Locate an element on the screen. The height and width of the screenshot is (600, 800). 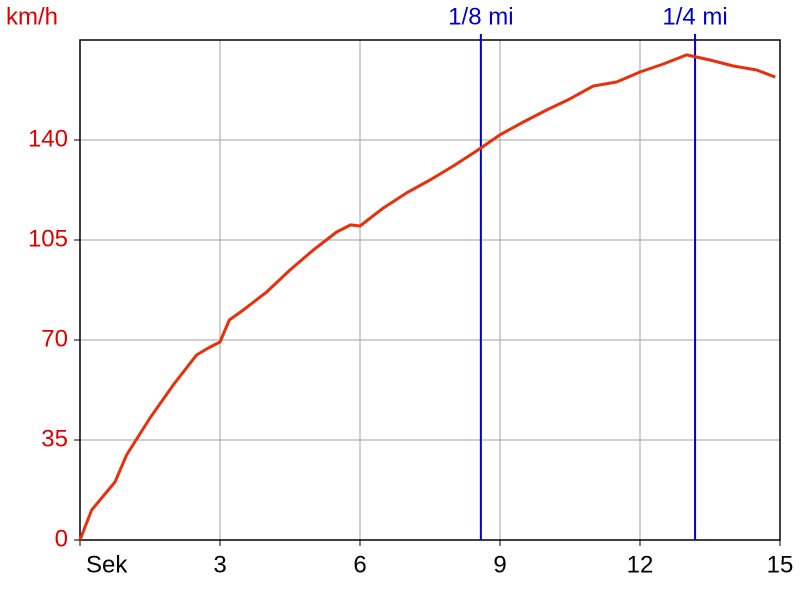
y-tick-label: 105 is located at coordinates (48, 238).